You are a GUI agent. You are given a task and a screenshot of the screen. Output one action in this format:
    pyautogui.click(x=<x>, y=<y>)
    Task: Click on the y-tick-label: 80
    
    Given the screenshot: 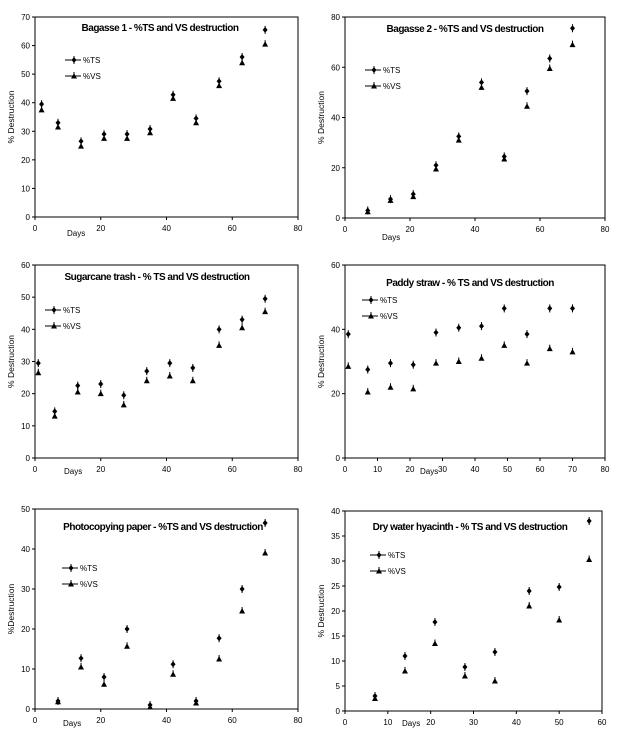 What is the action you would take?
    pyautogui.click(x=335, y=17)
    